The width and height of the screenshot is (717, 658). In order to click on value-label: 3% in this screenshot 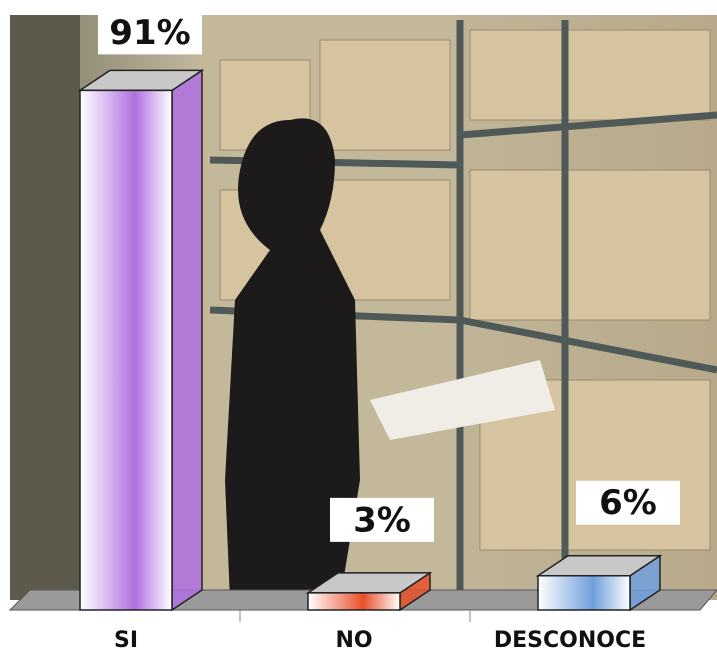, I will do `click(382, 520)`.